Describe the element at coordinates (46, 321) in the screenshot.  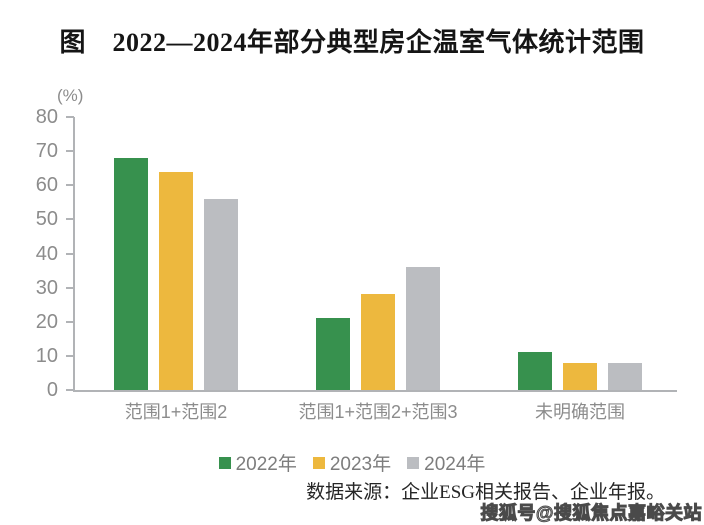
I see `y-tick-label-20: 20` at that location.